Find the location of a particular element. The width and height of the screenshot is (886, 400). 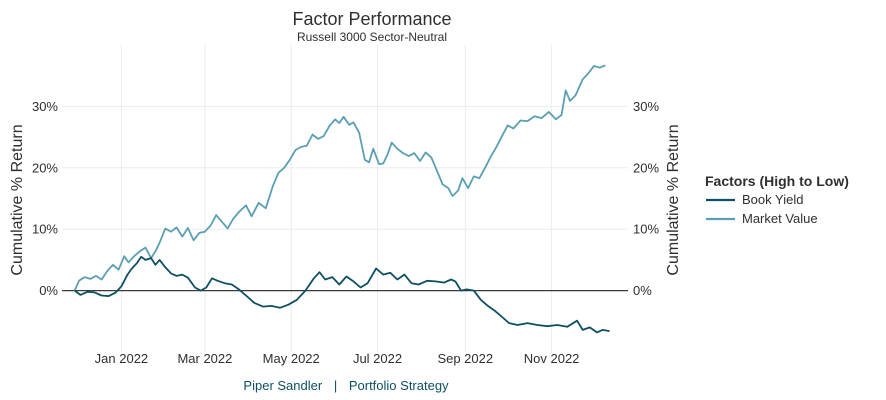

x-tick-label: Mar 2022 is located at coordinates (204, 358).